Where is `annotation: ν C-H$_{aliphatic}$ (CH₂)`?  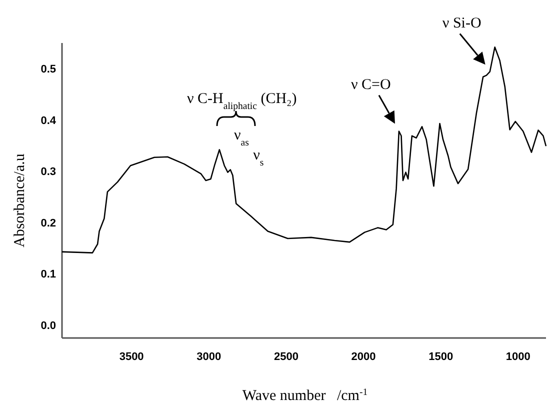 annotation: ν C-H$_{aliphatic}$ (CH₂) is located at coordinates (242, 101).